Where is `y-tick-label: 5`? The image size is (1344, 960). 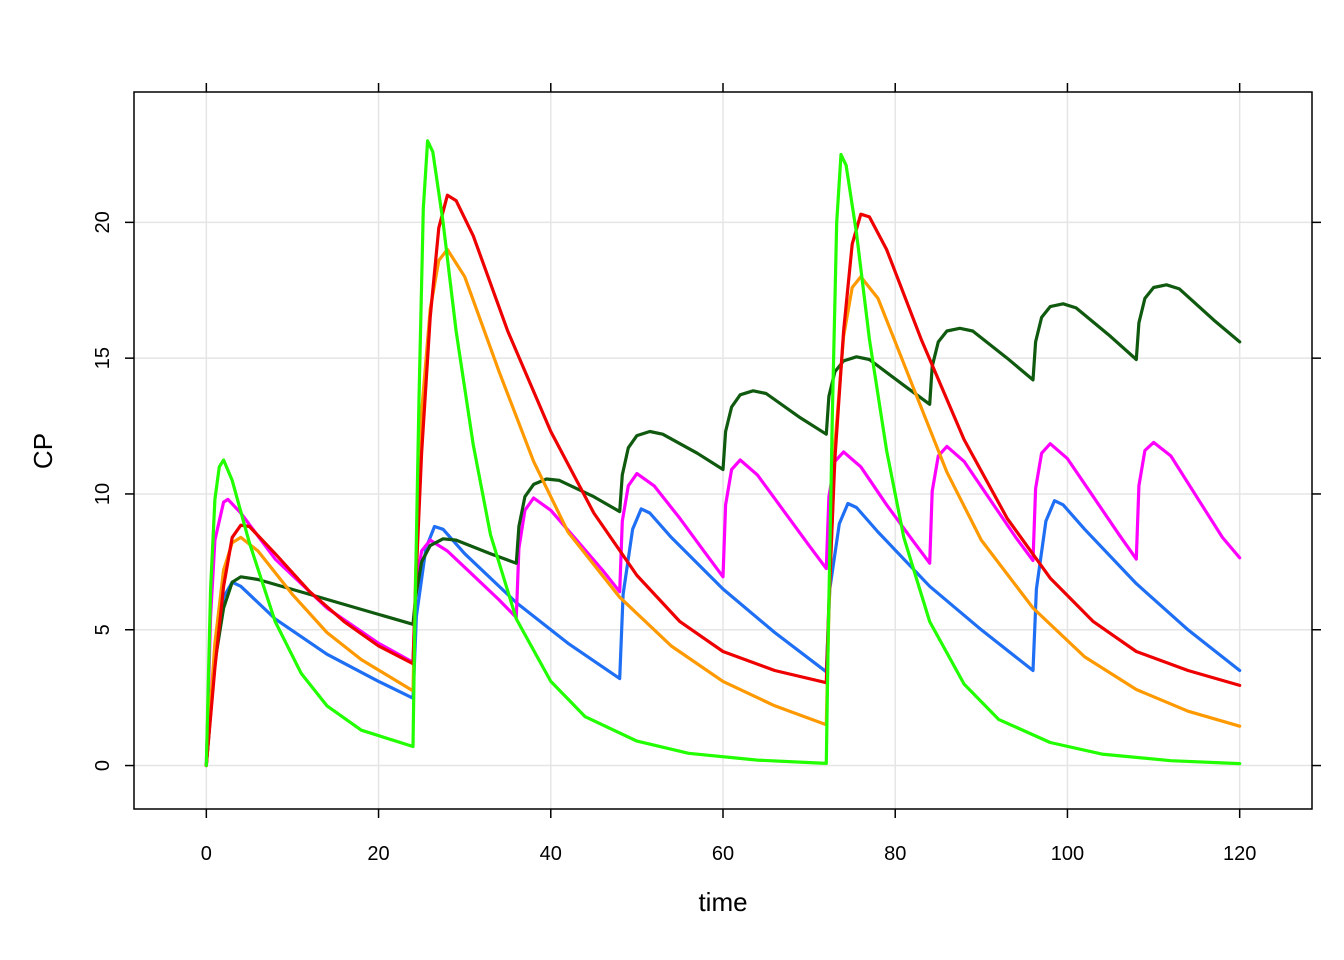 y-tick-label: 5 is located at coordinates (103, 629).